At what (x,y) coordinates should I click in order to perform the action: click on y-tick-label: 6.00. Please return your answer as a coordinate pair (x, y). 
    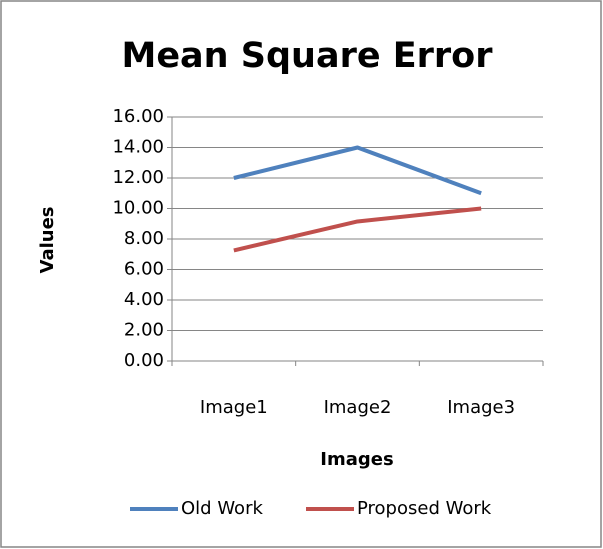
    Looking at the image, I should click on (144, 269).